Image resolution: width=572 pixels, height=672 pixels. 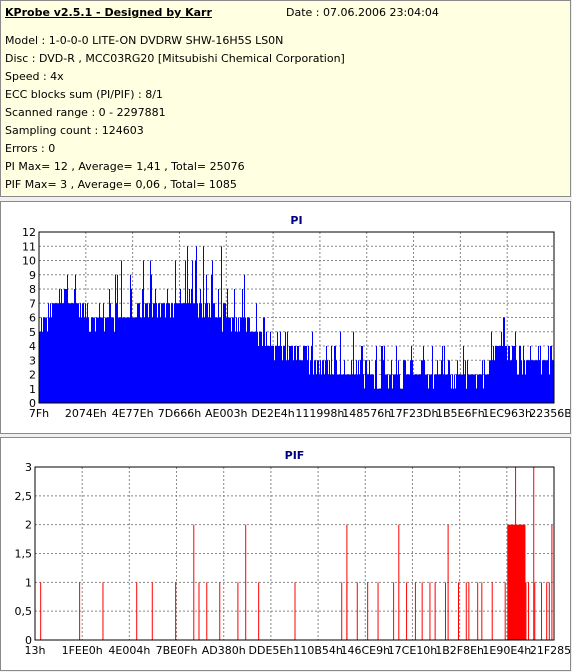 What do you see at coordinates (28, 467) in the screenshot?
I see `pif-y-tick-label: 3` at bounding box center [28, 467].